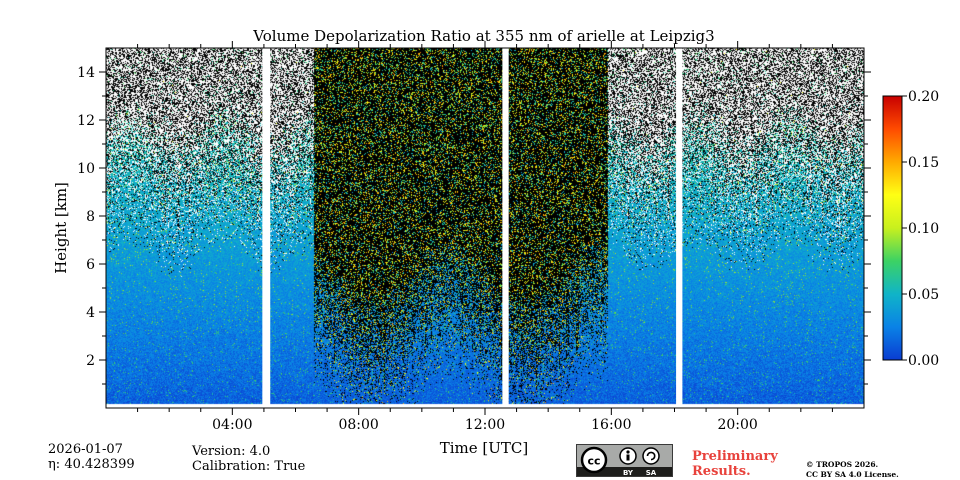 The image size is (960, 480). Describe the element at coordinates (735, 456) in the screenshot. I see `preliminary-line1: Preliminary` at that location.